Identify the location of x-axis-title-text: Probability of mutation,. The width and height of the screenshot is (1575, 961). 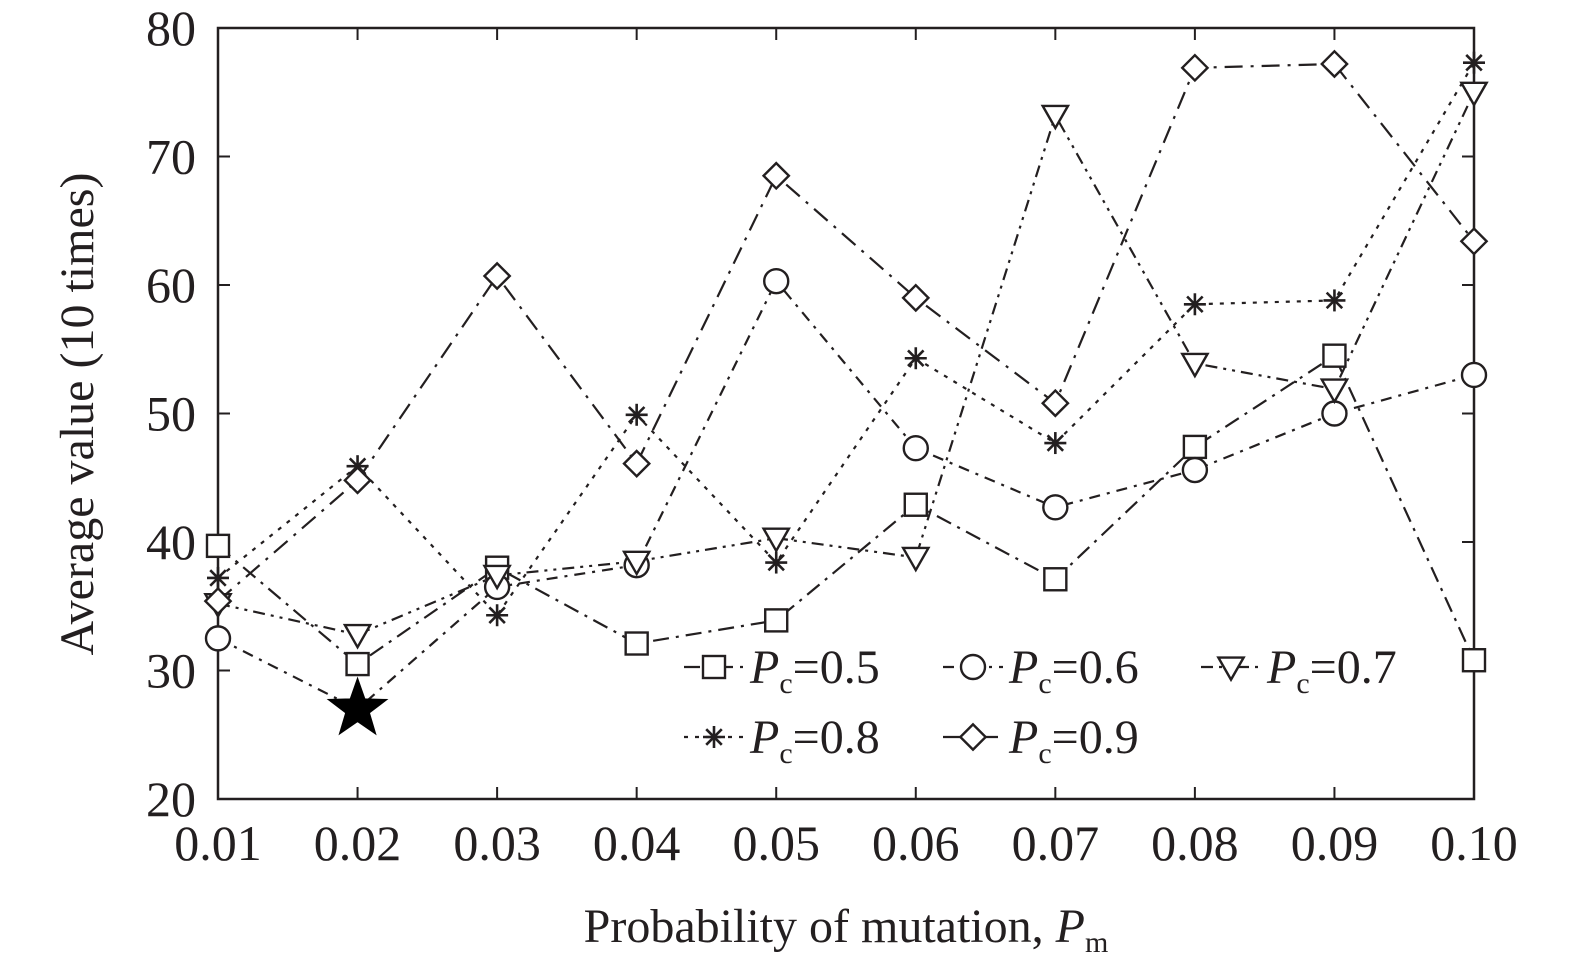
(820, 926).